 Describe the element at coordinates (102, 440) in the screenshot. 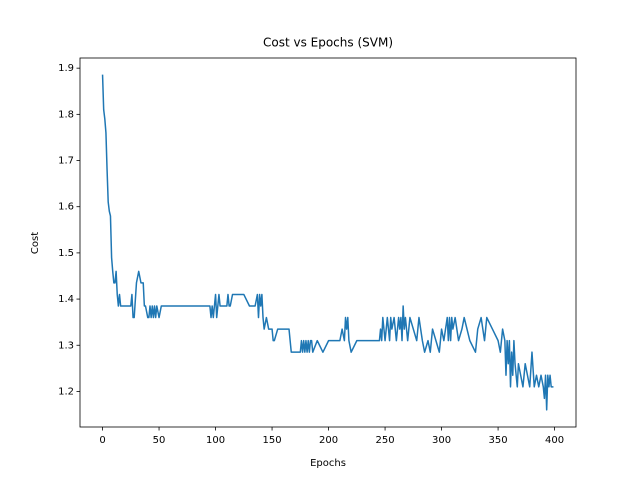

I see `x-tick-label: 0` at that location.